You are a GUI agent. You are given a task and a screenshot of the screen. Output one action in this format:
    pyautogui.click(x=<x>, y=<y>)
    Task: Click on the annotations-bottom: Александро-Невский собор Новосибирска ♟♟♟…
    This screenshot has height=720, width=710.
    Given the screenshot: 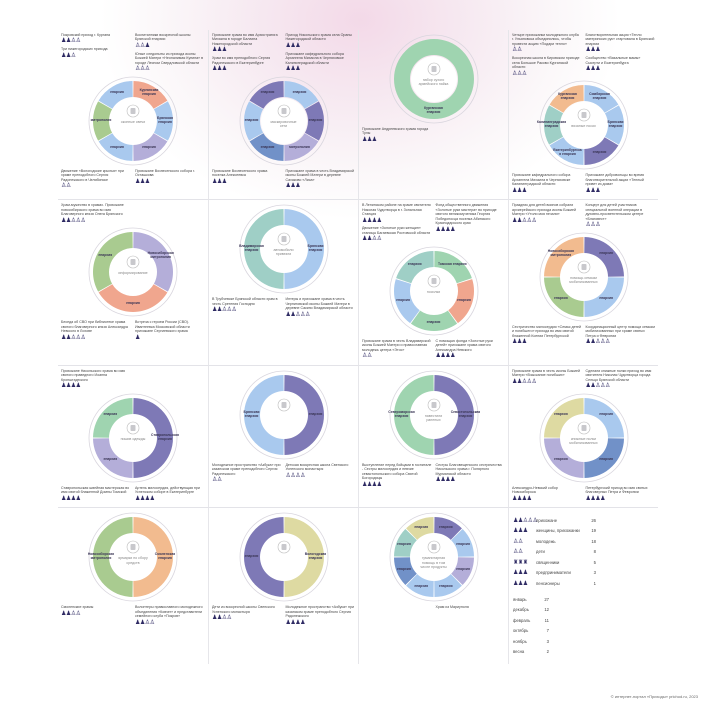 What is the action you would take?
    pyautogui.click(x=583, y=494)
    